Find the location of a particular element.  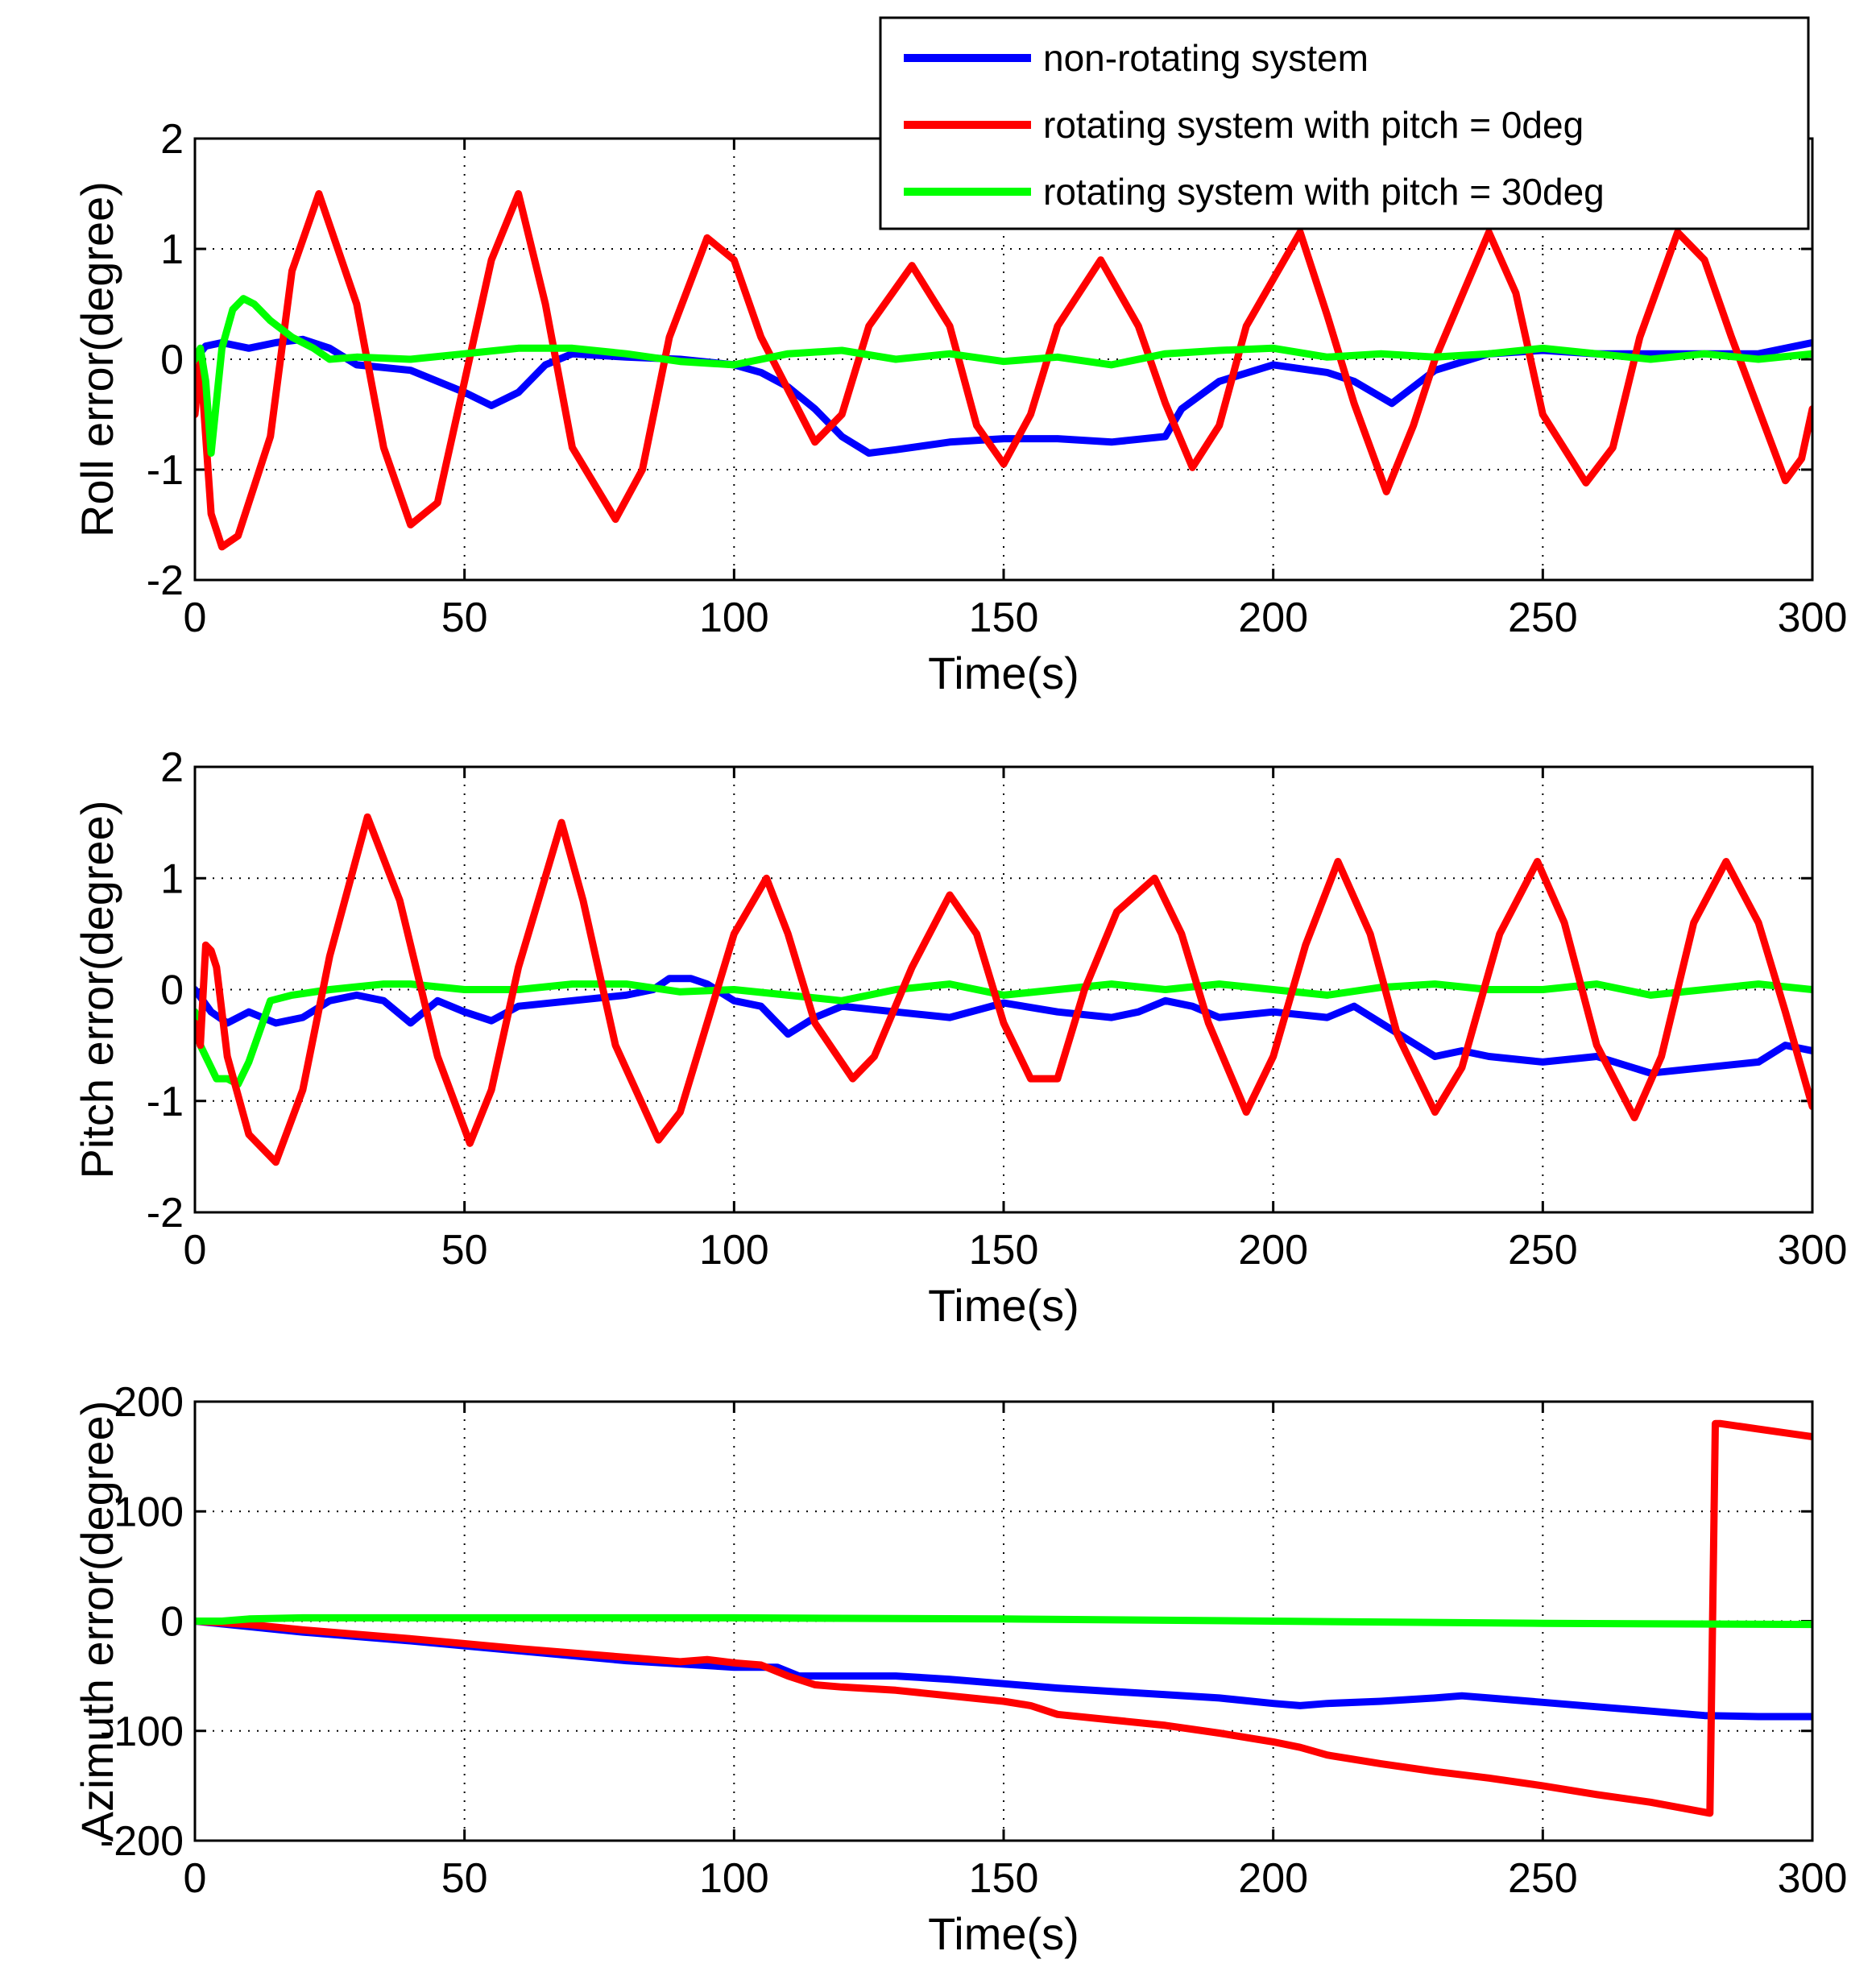

pitch-series-line-00ff00 is located at coordinates (1003, 1034).